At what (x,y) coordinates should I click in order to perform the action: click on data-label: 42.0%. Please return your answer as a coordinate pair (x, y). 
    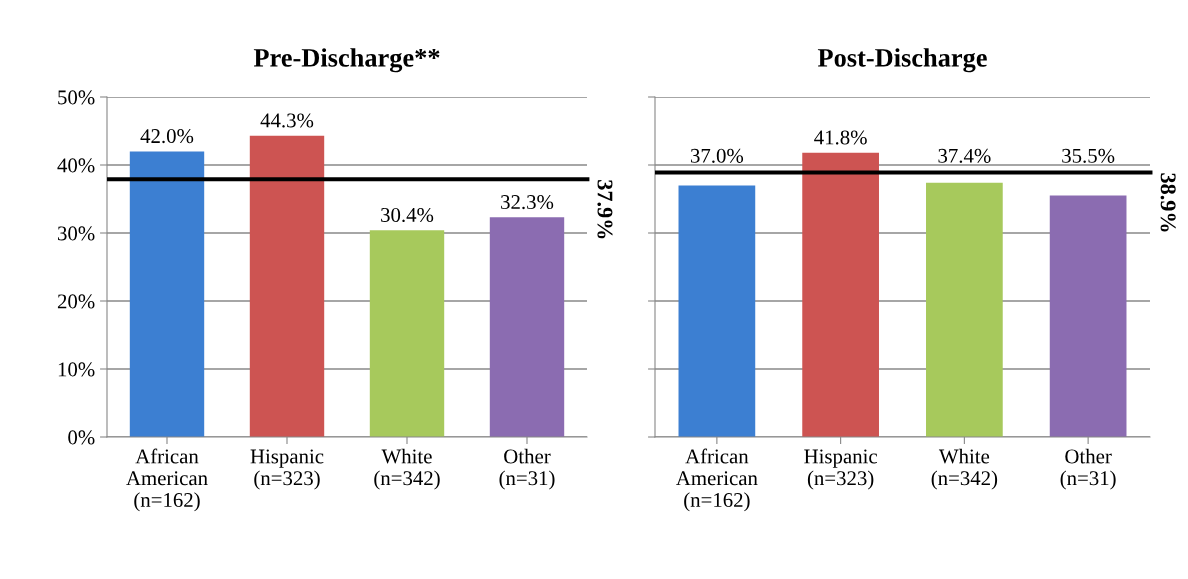
    Looking at the image, I should click on (167, 136).